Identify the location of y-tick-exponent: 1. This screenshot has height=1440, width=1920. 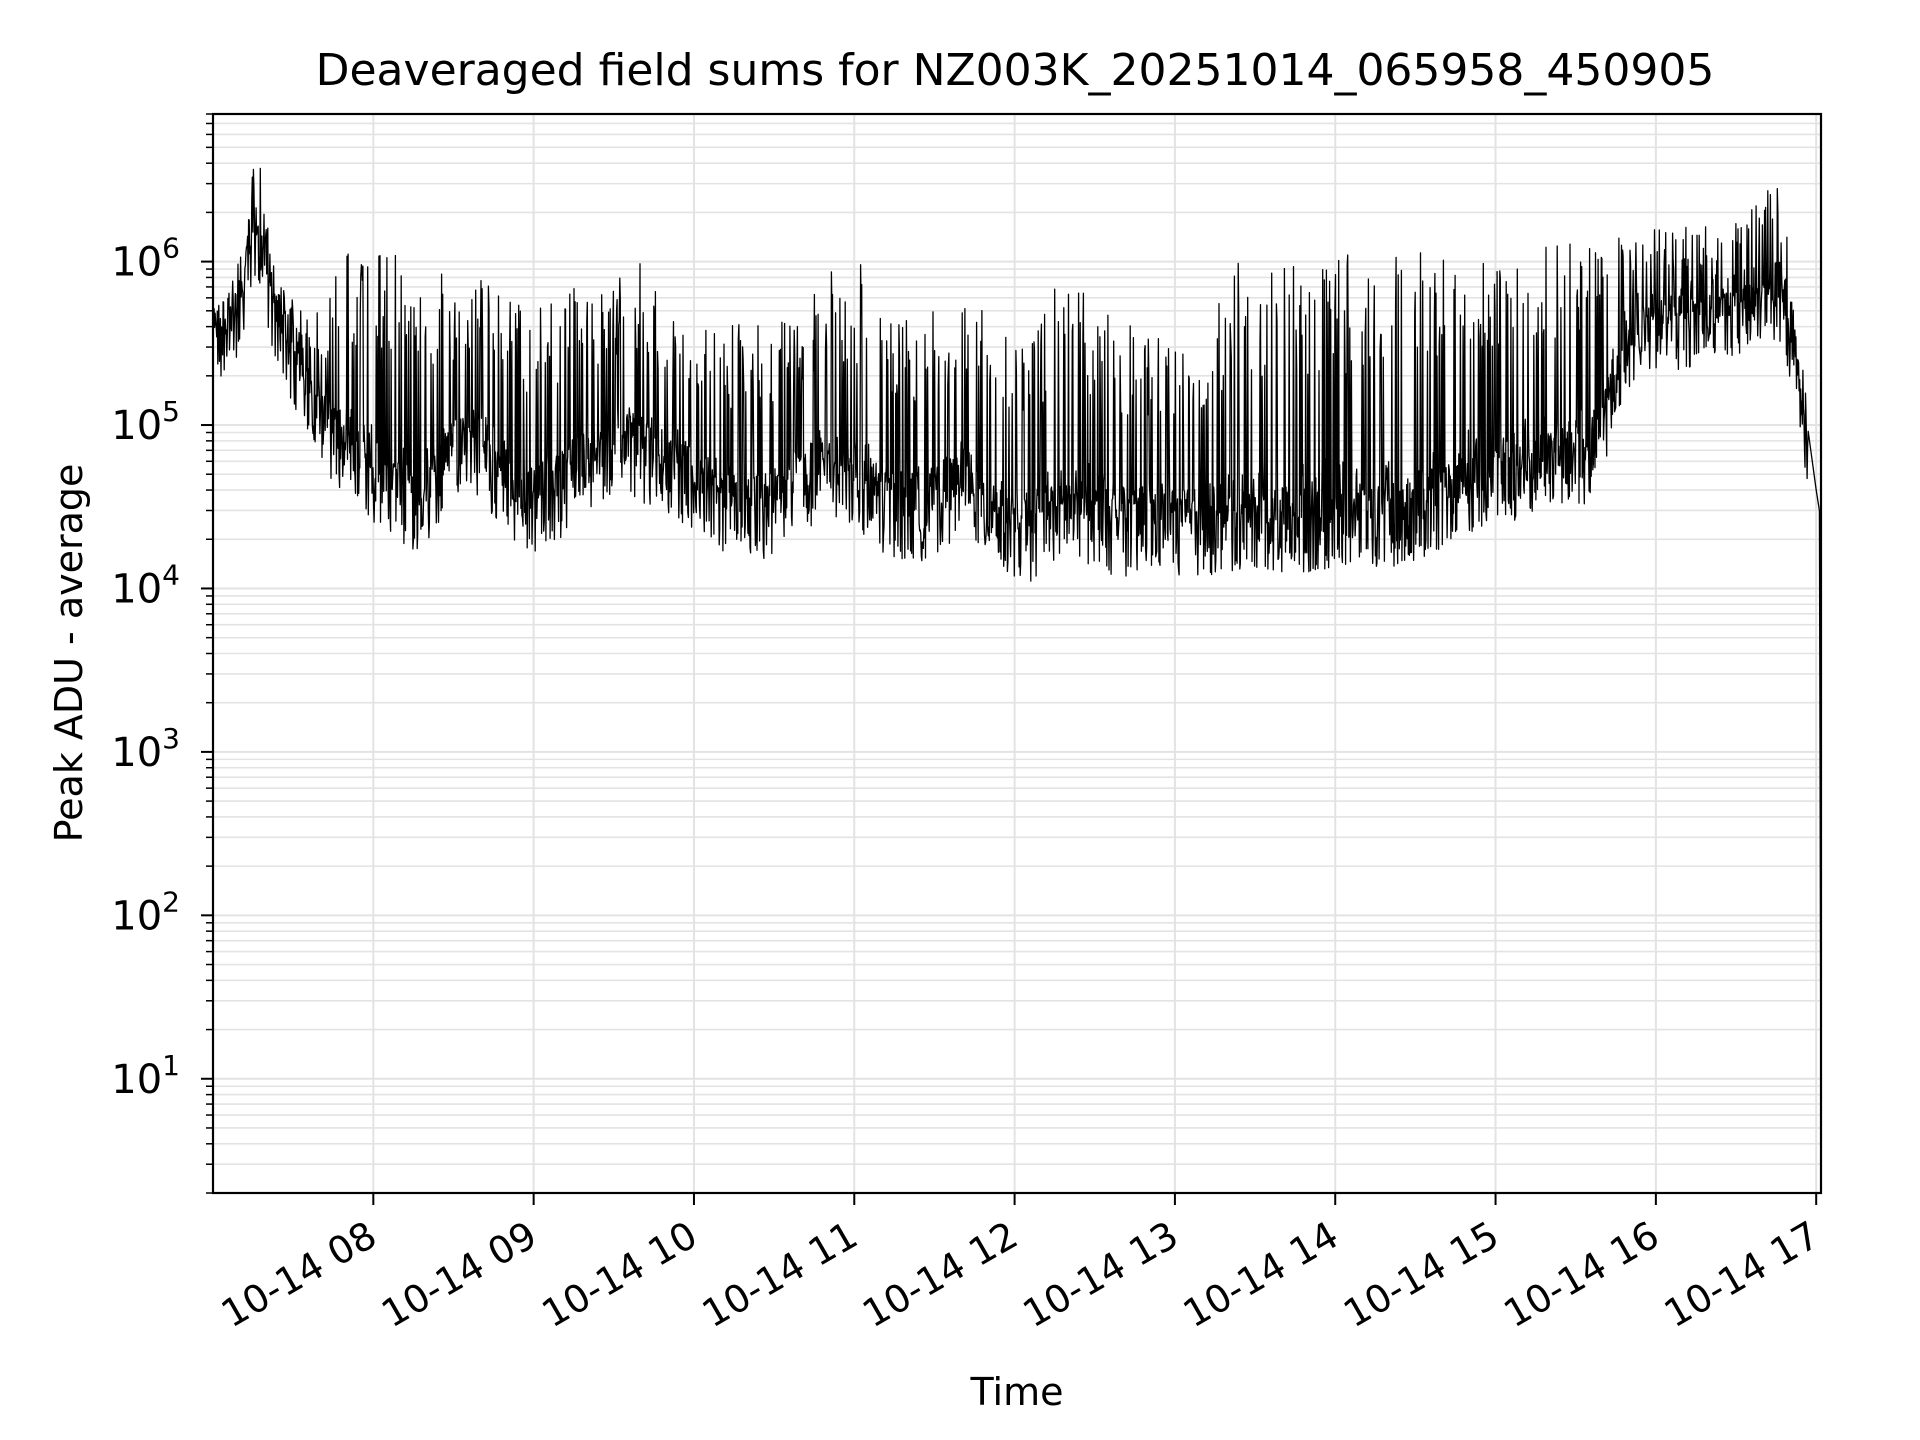
(171, 1065).